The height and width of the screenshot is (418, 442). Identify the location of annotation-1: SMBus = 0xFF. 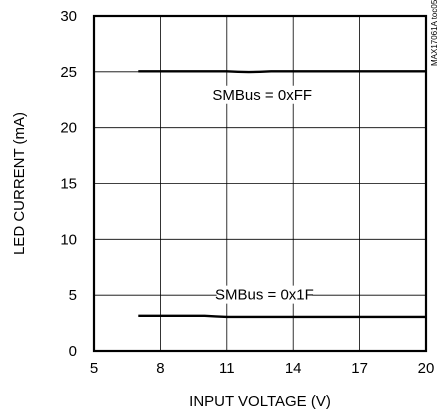
(262, 95).